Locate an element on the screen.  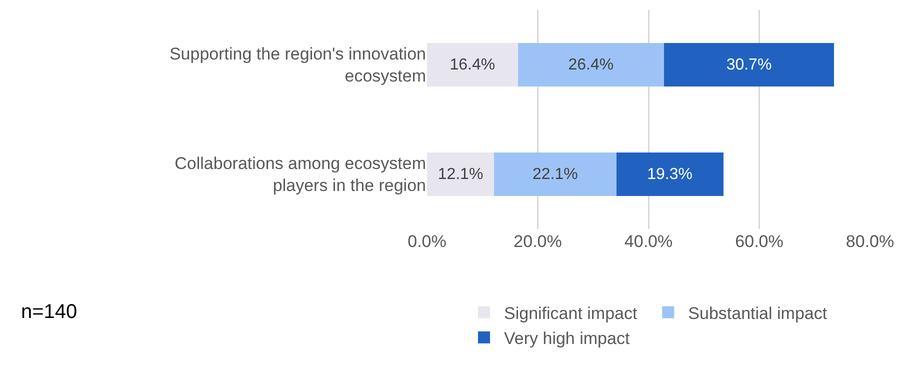
legend-label: Significant impact is located at coordinates (571, 313).